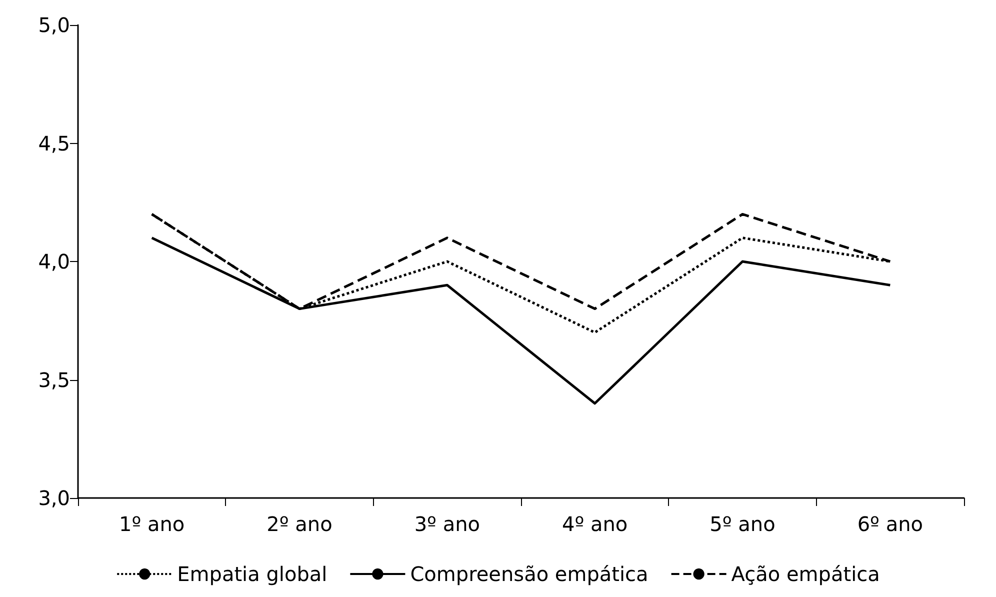 The width and height of the screenshot is (996, 597). What do you see at coordinates (151, 524) in the screenshot?
I see `x-tick-label: 1º ano` at bounding box center [151, 524].